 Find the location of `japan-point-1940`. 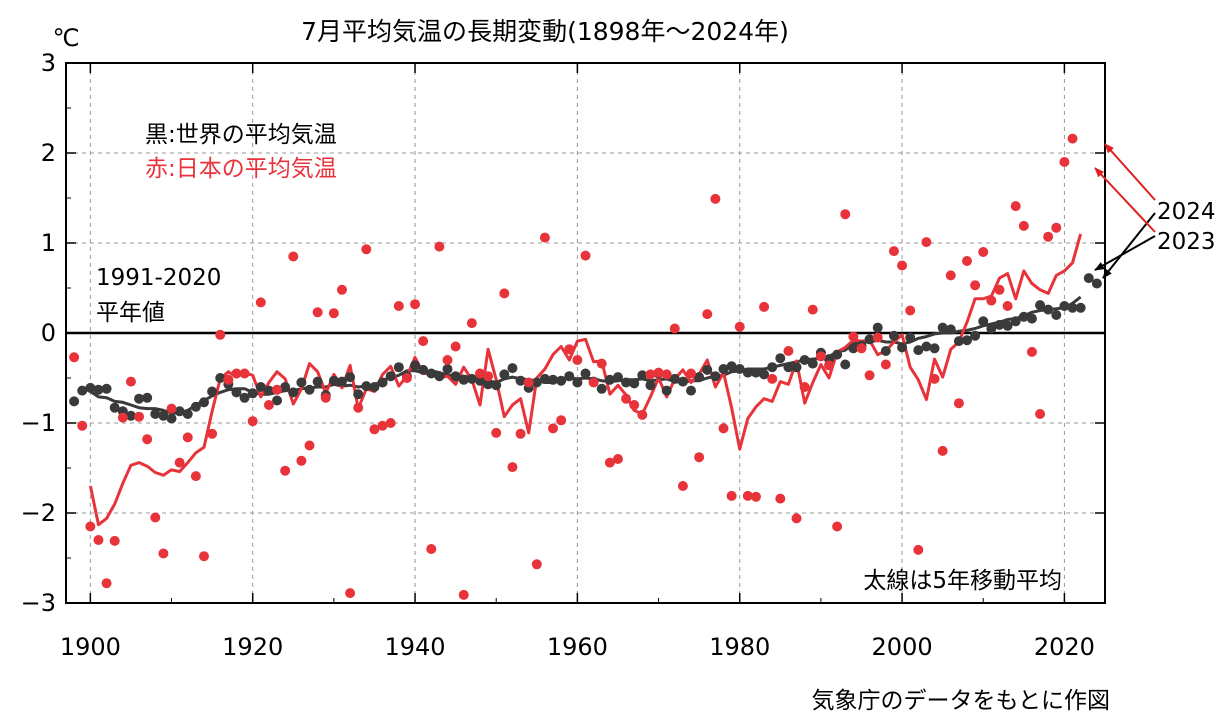

japan-point-1940 is located at coordinates (415, 304).